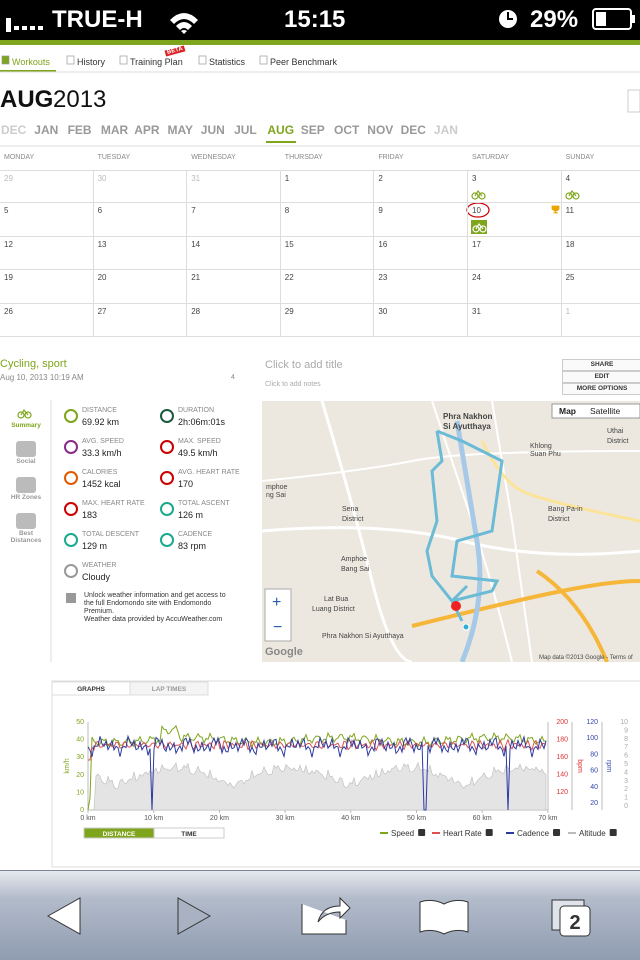 The image size is (640, 960). What do you see at coordinates (156, 62) in the screenshot?
I see `nav-tab: Training Plan` at bounding box center [156, 62].